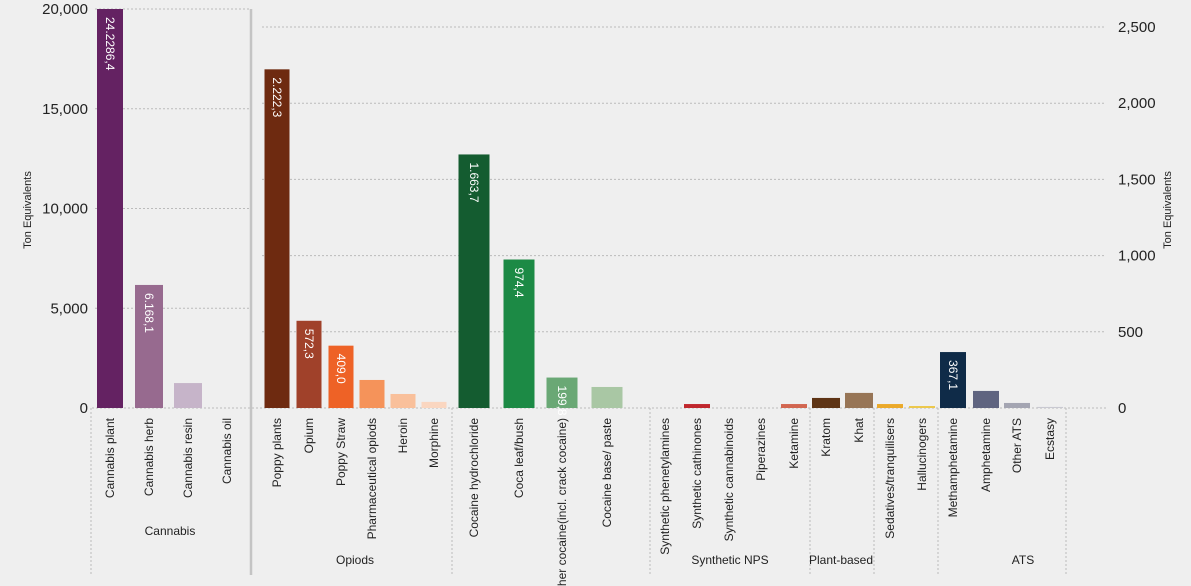 The width and height of the screenshot is (1191, 586). What do you see at coordinates (519, 458) in the screenshot?
I see `category-label: Coca leaf/bush` at bounding box center [519, 458].